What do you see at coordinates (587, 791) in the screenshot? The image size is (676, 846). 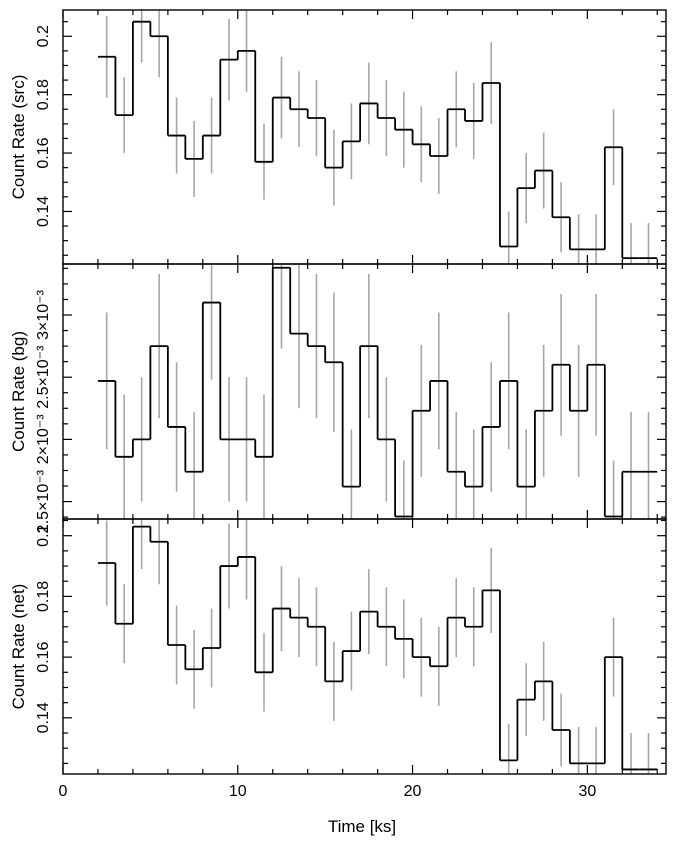 I see `x-tick-label: 30` at bounding box center [587, 791].